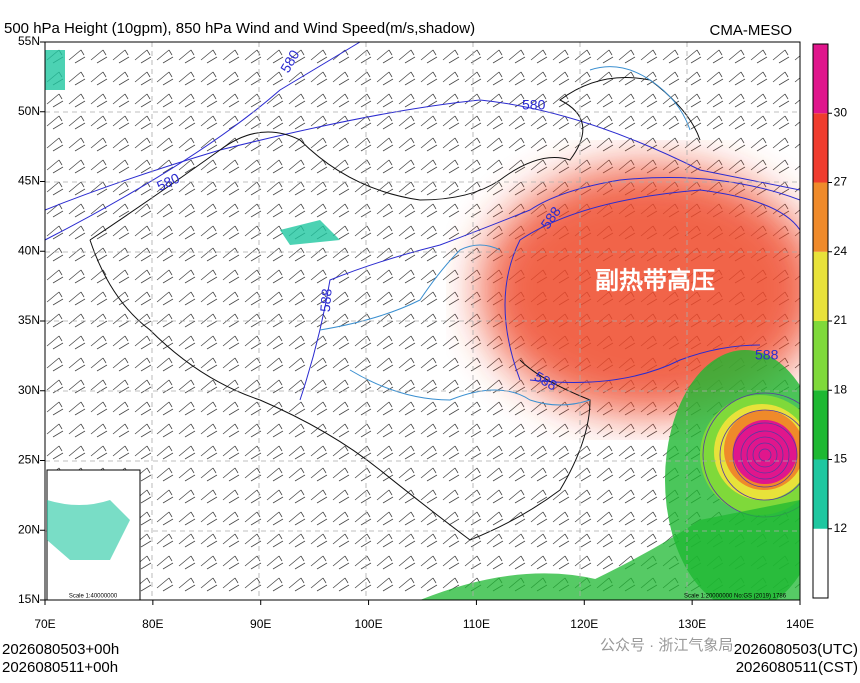  What do you see at coordinates (800, 624) in the screenshot?
I see `lon-label: 140E` at bounding box center [800, 624].